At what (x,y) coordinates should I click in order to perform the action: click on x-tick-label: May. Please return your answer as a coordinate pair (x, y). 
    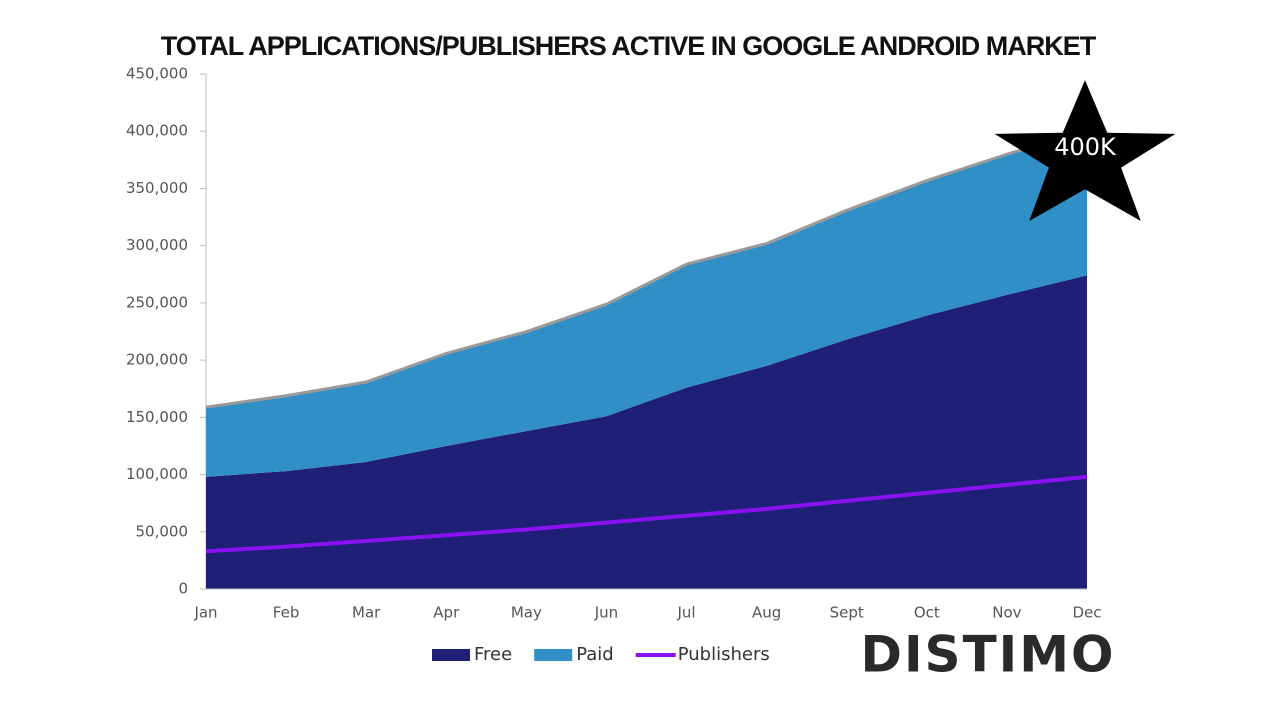
    Looking at the image, I should click on (526, 613).